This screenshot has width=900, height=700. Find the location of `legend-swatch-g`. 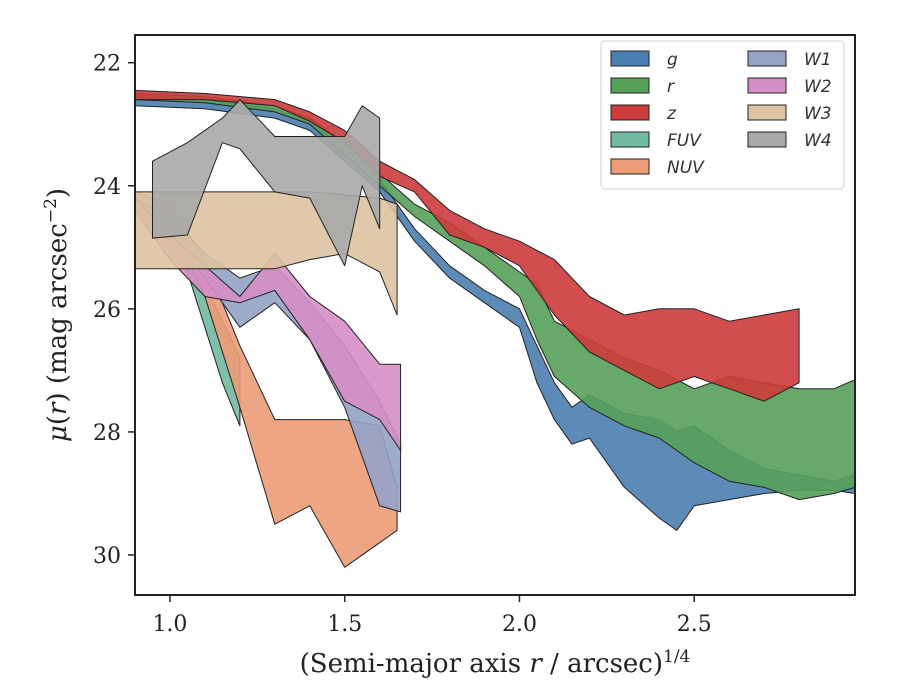

legend-swatch-g is located at coordinates (630, 58).